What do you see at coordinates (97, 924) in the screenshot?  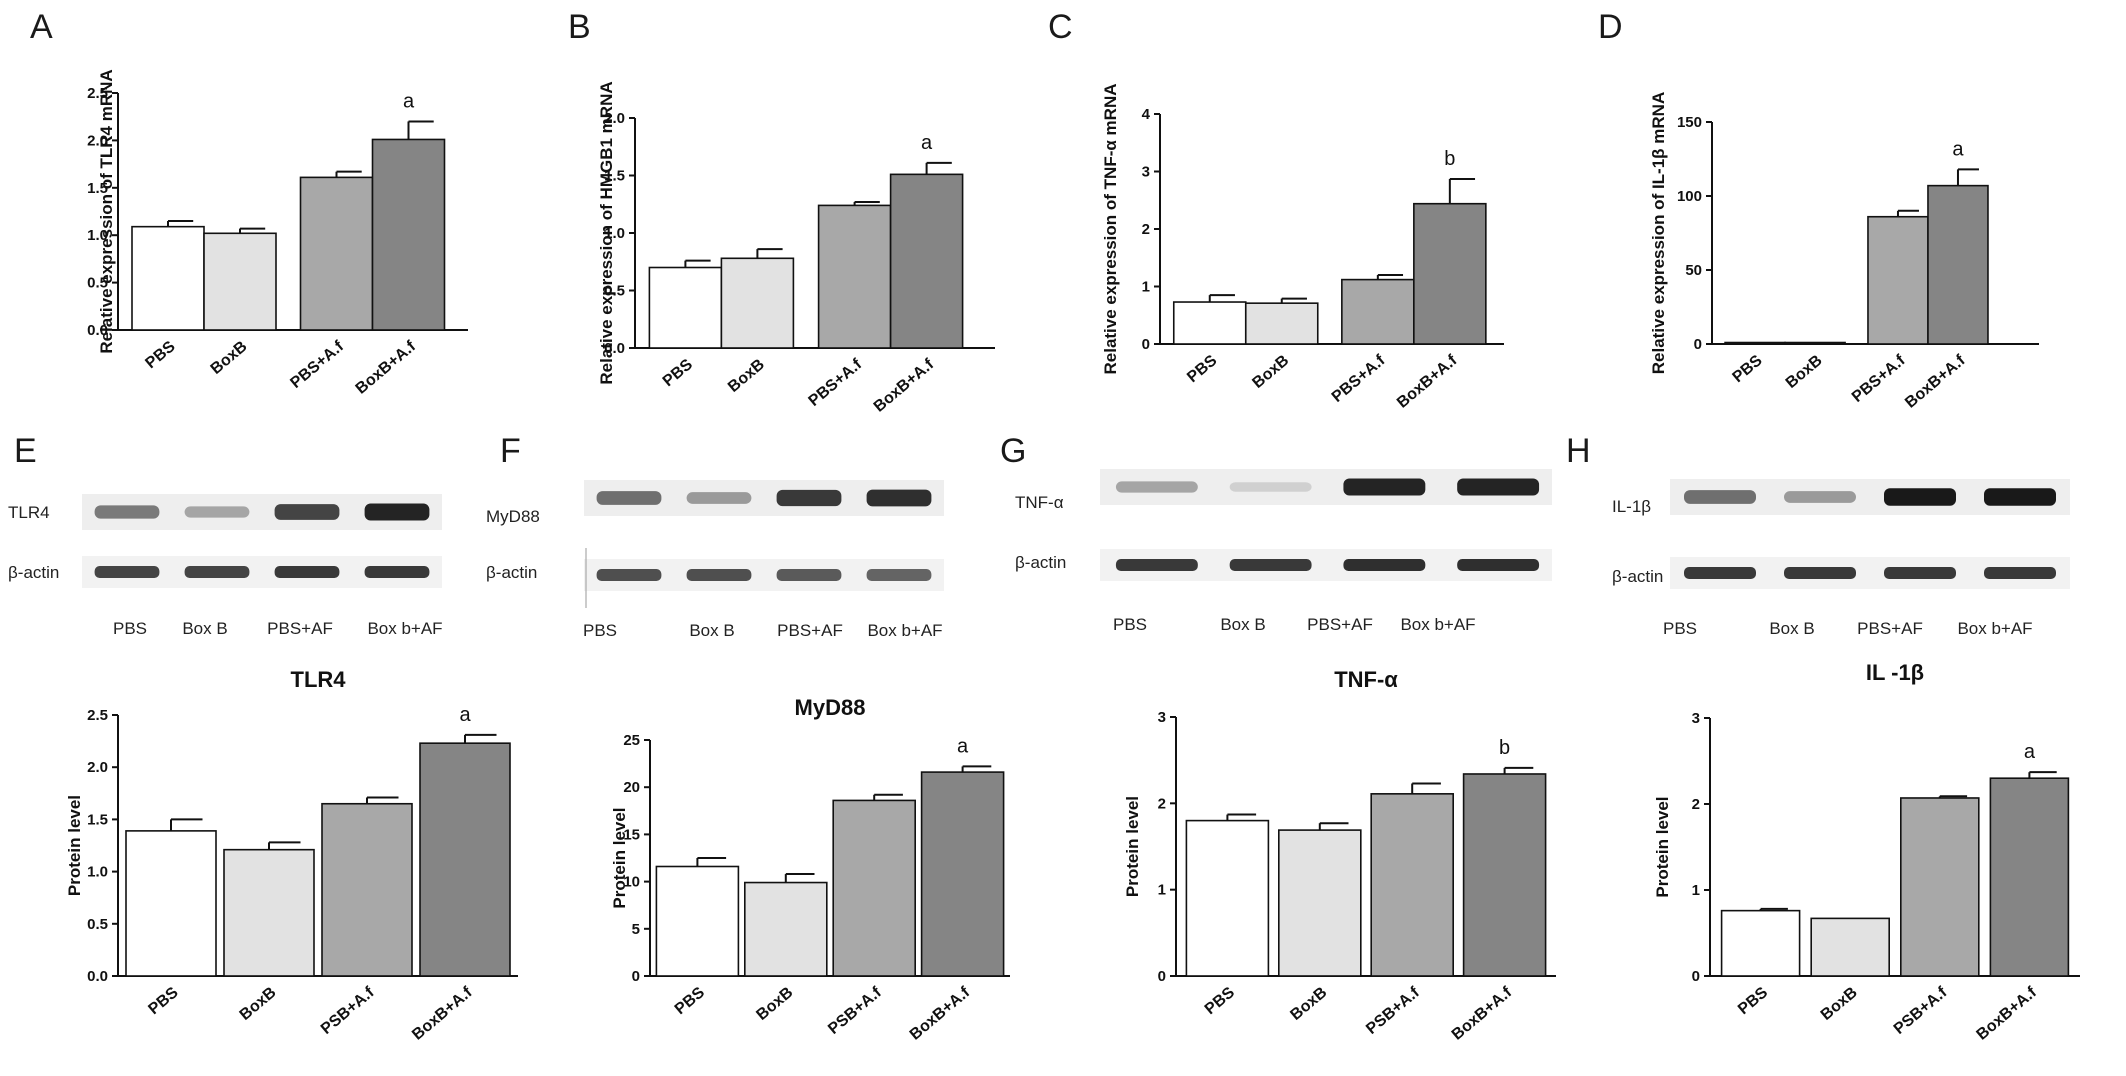 I see `y-tick-label: 0.5` at bounding box center [97, 924].